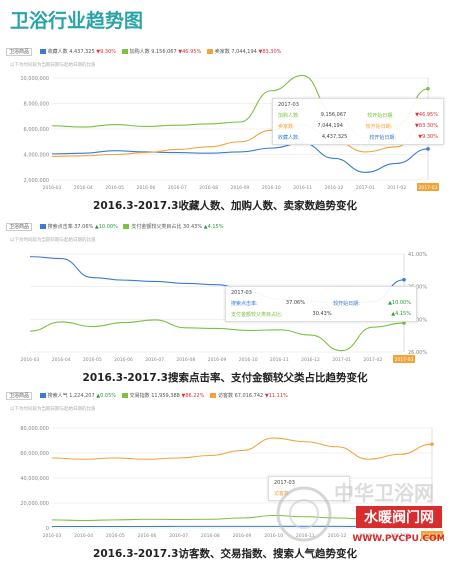  Describe the element at coordinates (164, 52) in the screenshot. I see `legend-value: 9,156,067` at that location.